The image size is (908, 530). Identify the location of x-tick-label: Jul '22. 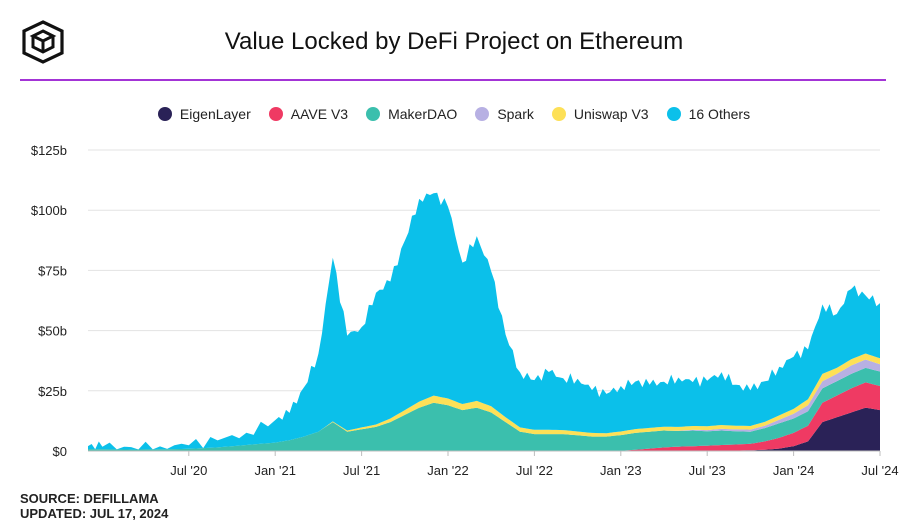
(534, 470).